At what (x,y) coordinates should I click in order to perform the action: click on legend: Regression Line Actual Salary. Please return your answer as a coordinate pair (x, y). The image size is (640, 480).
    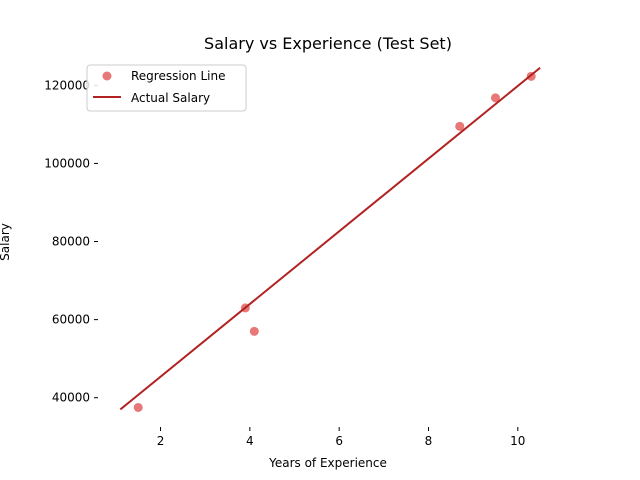
    Looking at the image, I should click on (166, 88).